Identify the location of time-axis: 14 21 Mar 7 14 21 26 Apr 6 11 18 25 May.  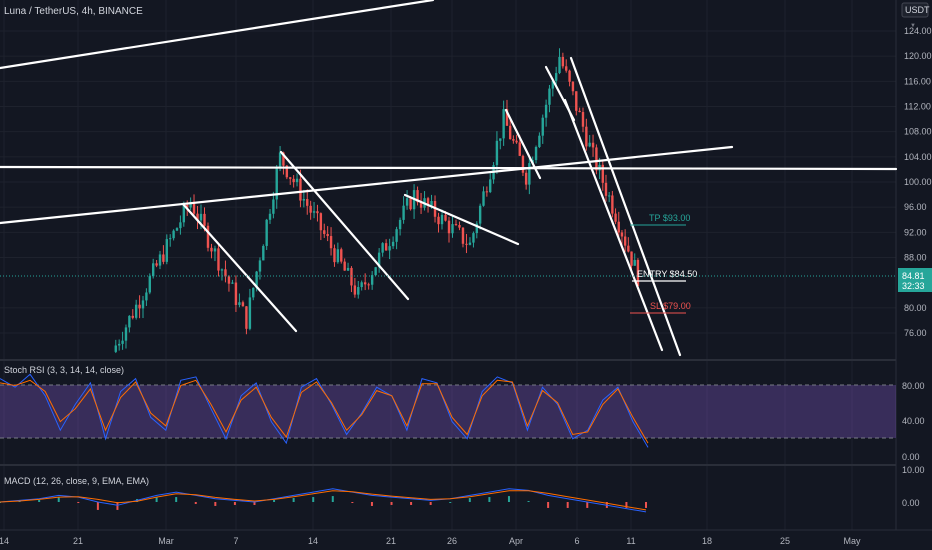
(430, 541).